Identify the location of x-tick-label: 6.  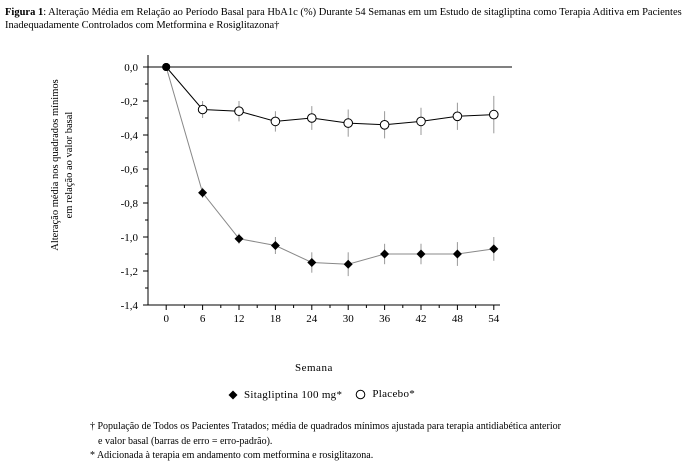
(203, 319).